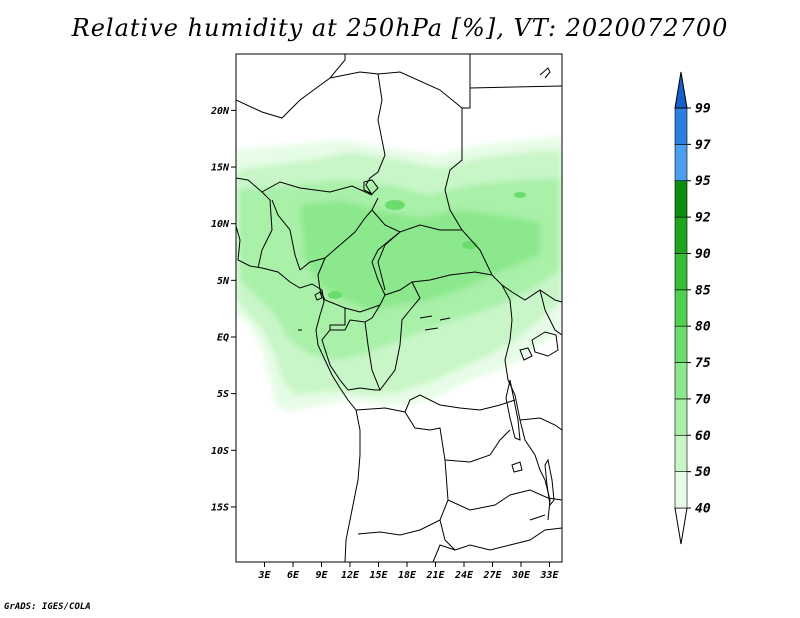 This screenshot has width=800, height=618. What do you see at coordinates (703, 290) in the screenshot?
I see `colorbar-label: 85` at bounding box center [703, 290].